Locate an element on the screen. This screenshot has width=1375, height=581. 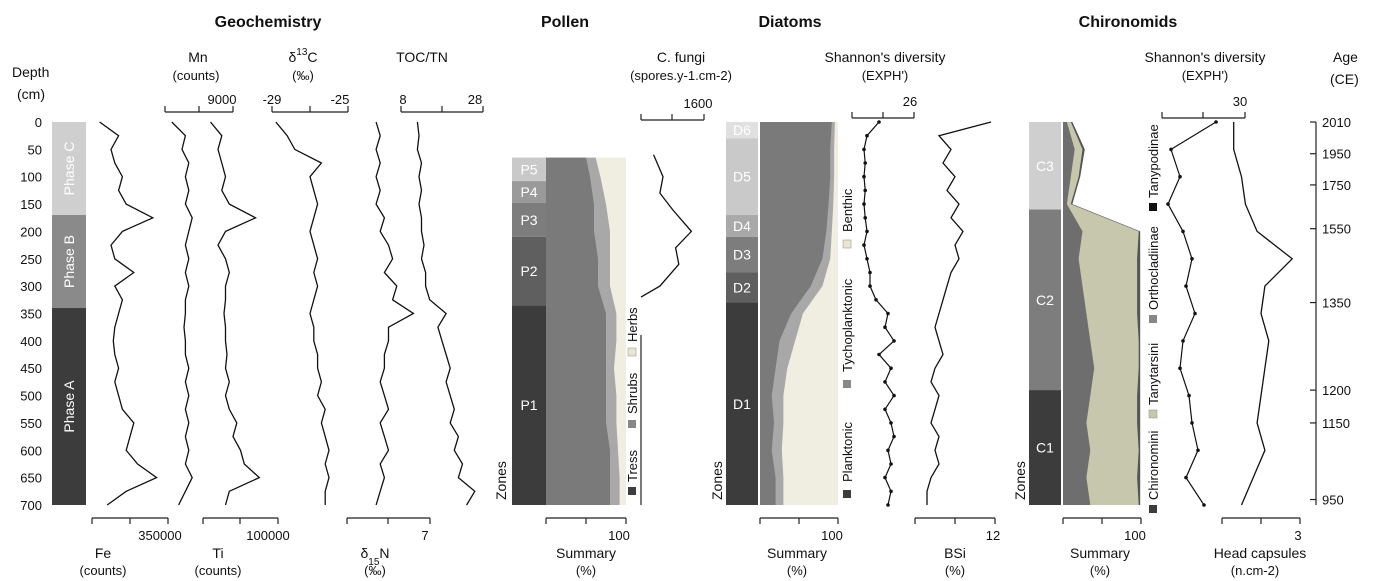
diatom-shannon-points is located at coordinates (879, 313).